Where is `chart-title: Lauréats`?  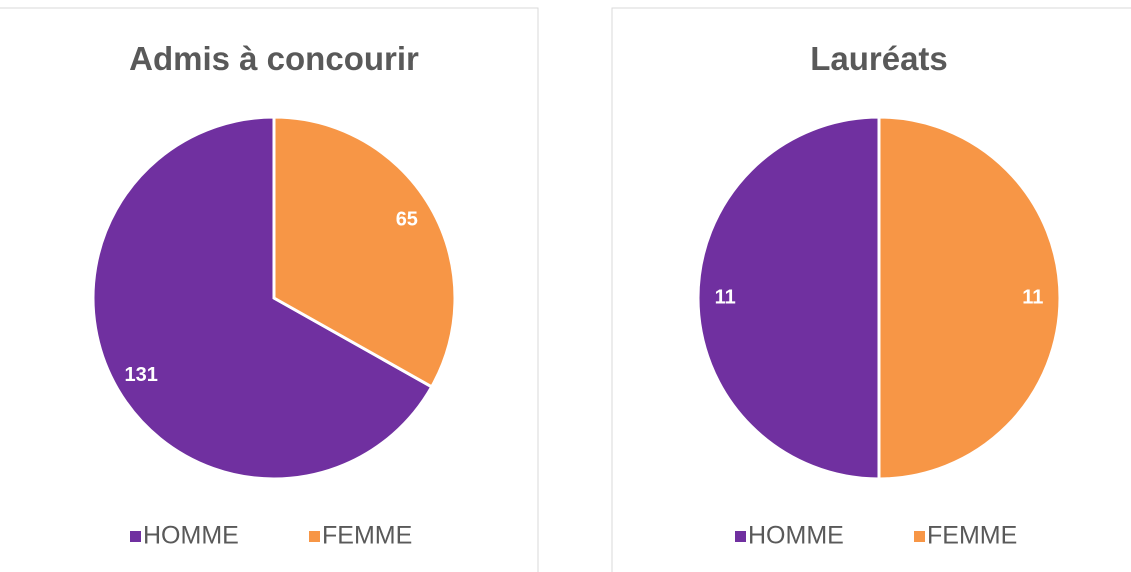
chart-title: Lauréats is located at coordinates (879, 58).